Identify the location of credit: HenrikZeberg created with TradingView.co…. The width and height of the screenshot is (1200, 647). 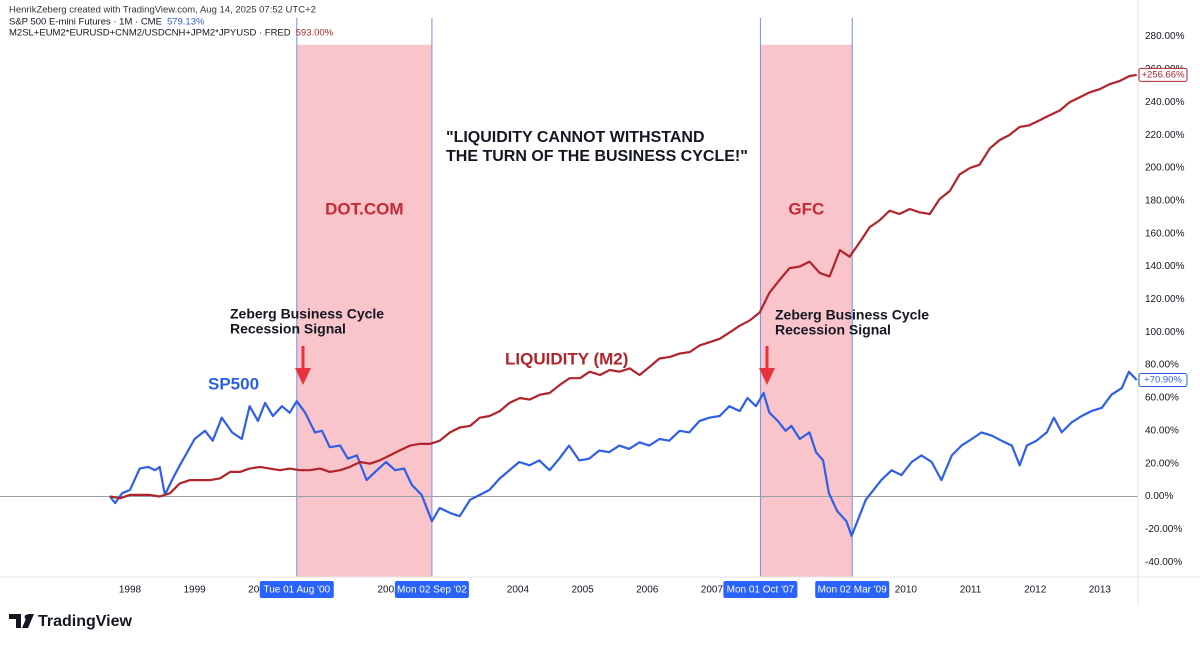
(162, 10).